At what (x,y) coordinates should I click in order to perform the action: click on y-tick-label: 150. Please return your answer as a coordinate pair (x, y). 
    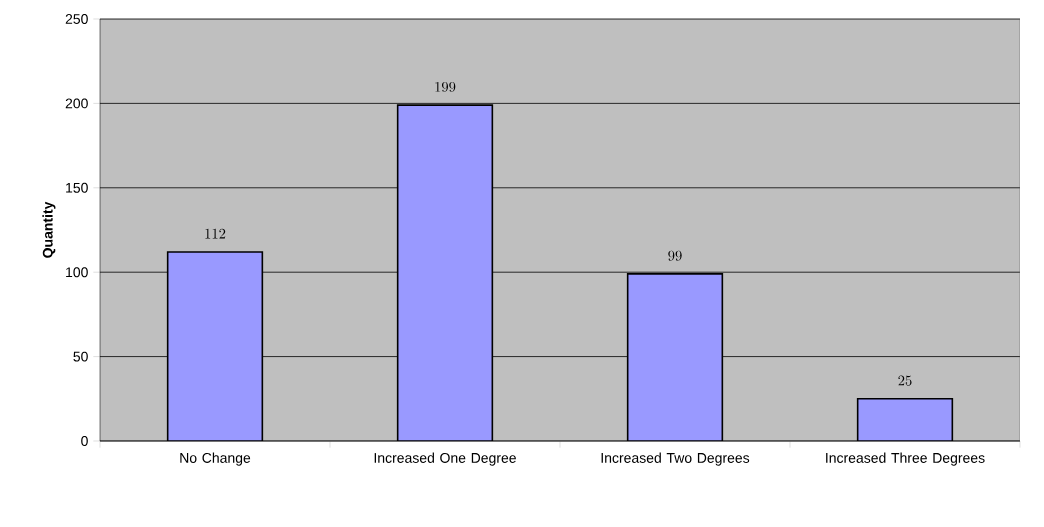
    Looking at the image, I should click on (77, 187).